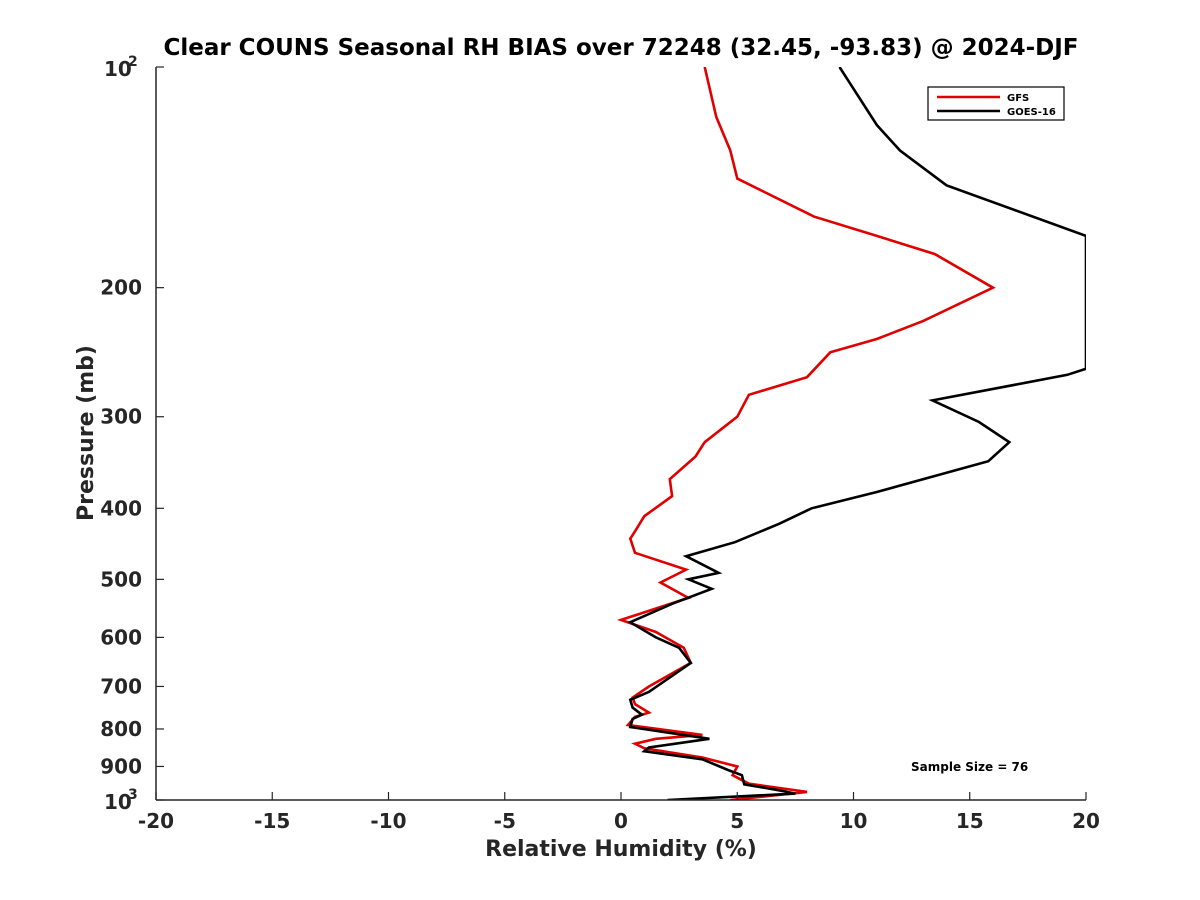  I want to click on legend-label-goes16: GOES-16, so click(1031, 112).